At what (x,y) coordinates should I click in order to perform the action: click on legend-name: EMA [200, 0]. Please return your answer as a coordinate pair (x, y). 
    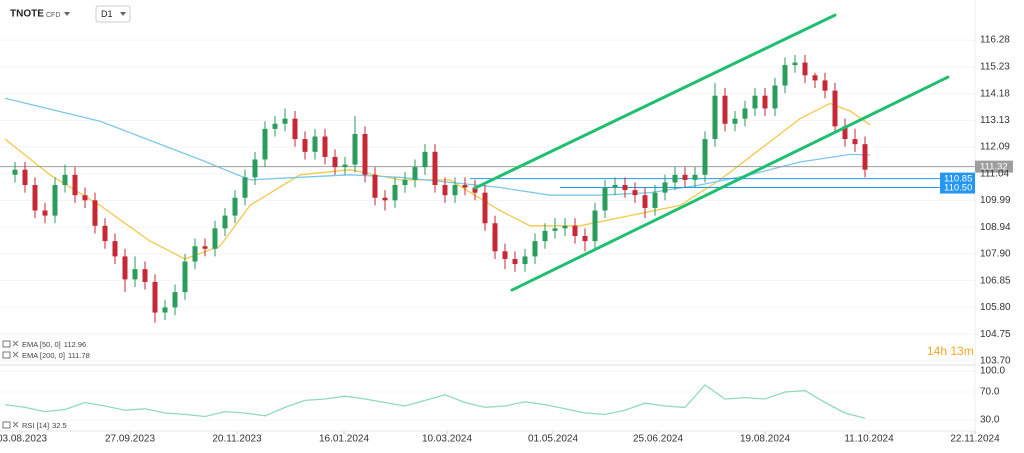
    Looking at the image, I should click on (43, 355).